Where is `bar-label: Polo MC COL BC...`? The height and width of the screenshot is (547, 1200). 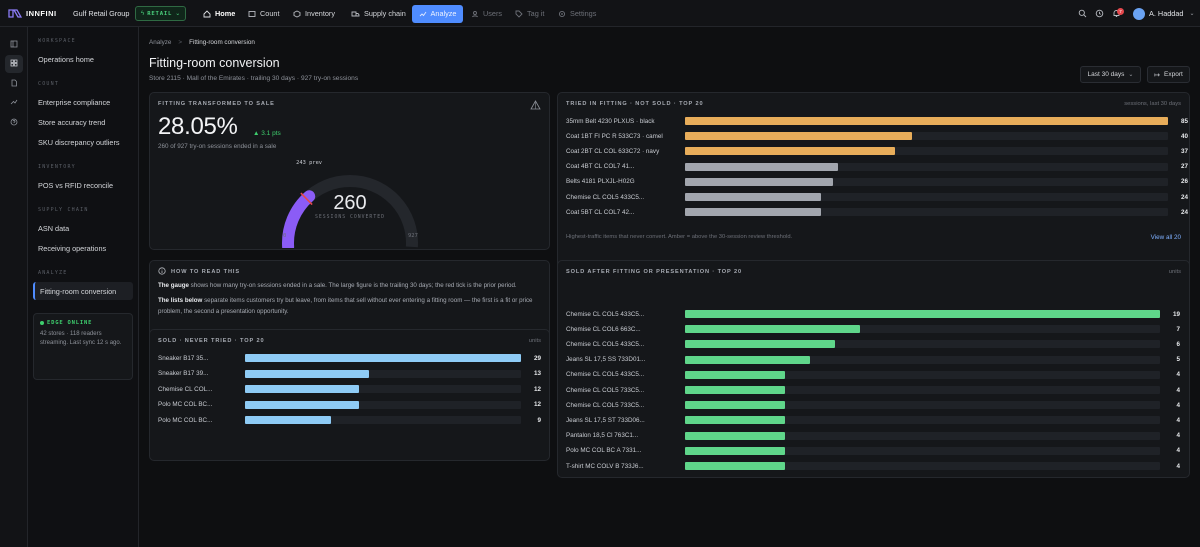
bar-label: Polo MC COL BC... is located at coordinates (185, 420).